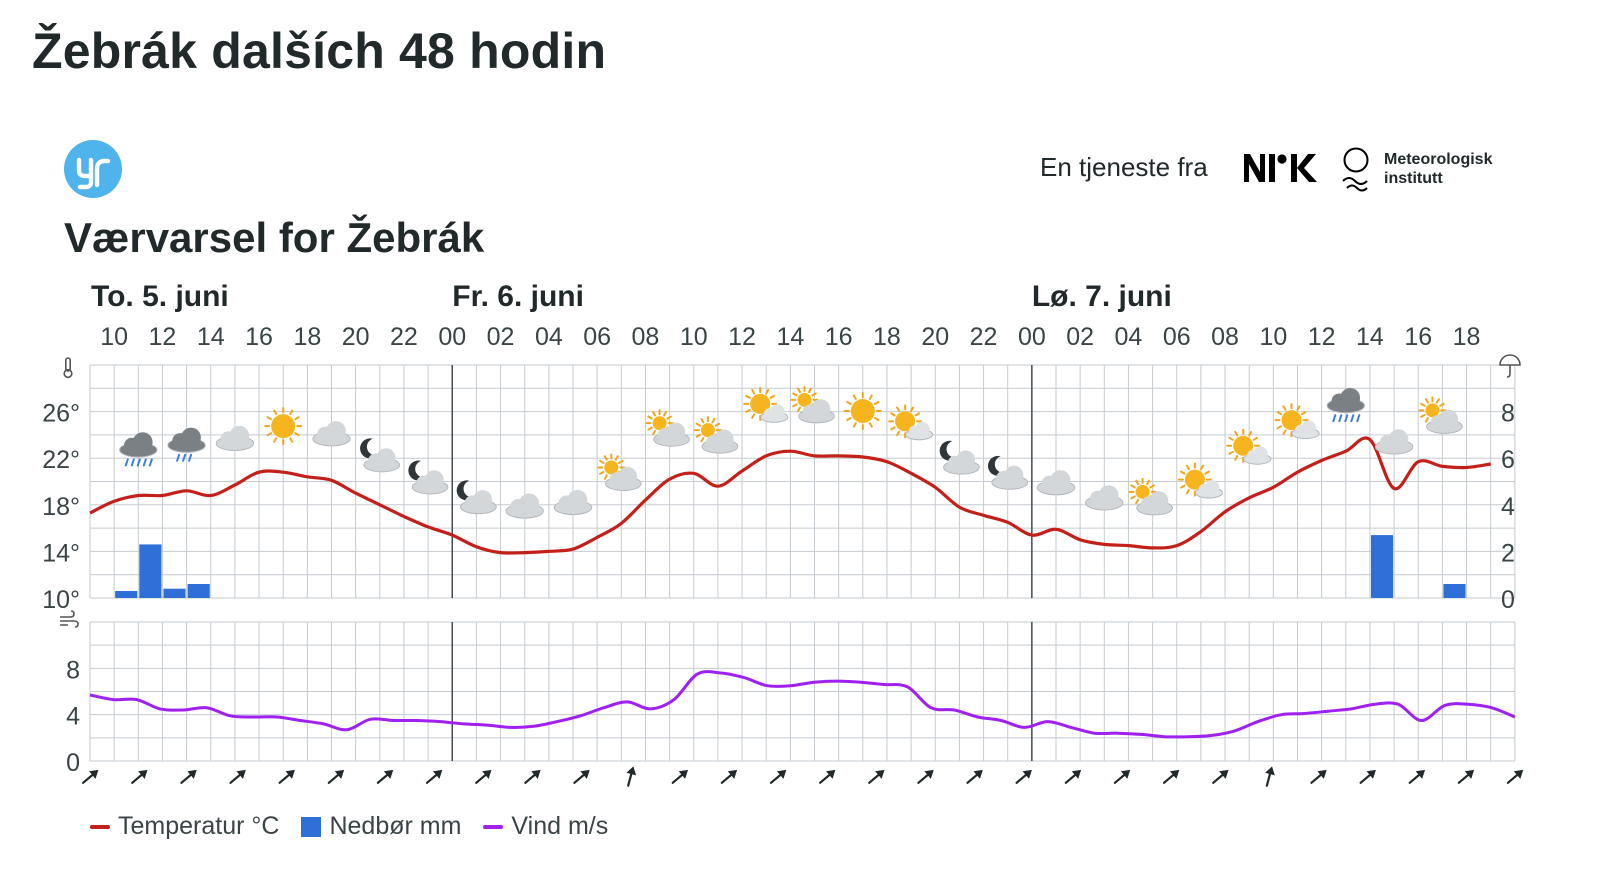 This screenshot has width=1617, height=883. What do you see at coordinates (73, 670) in the screenshot?
I see `wind-tick-label: 8` at bounding box center [73, 670].